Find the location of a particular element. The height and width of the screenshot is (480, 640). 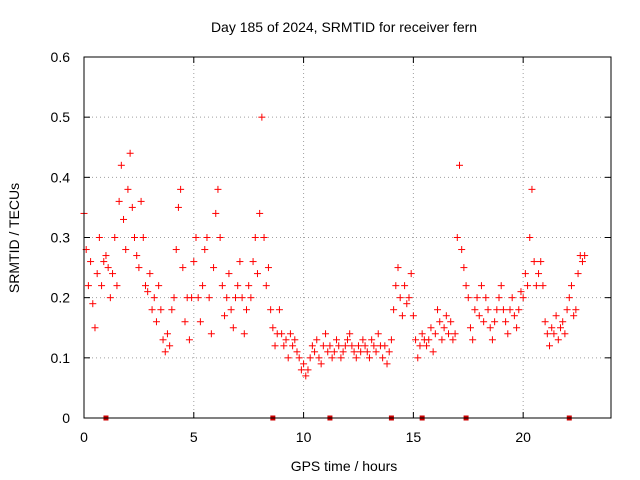

y-tick-label: 0 is located at coordinates (66, 418).